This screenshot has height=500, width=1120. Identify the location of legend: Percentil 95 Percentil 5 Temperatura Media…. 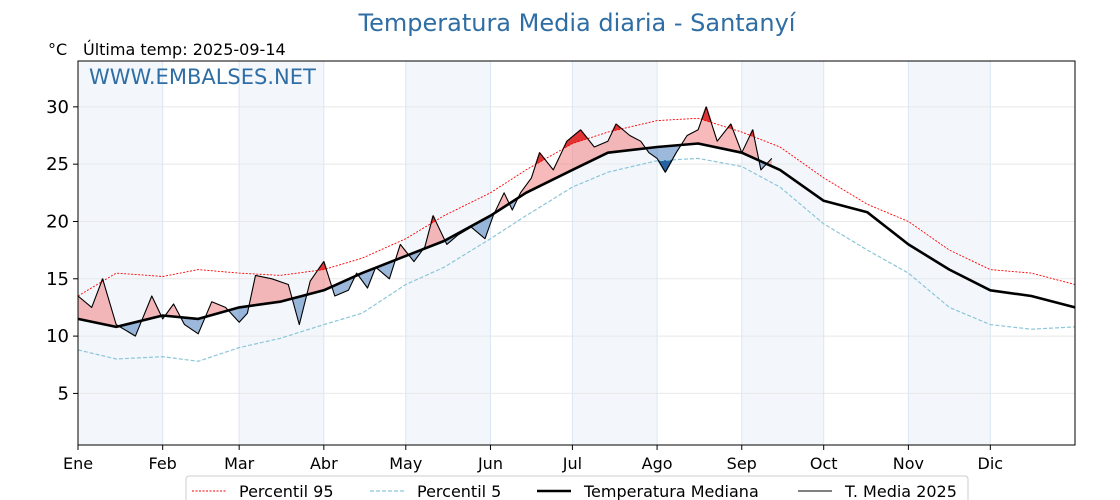
(577, 487).